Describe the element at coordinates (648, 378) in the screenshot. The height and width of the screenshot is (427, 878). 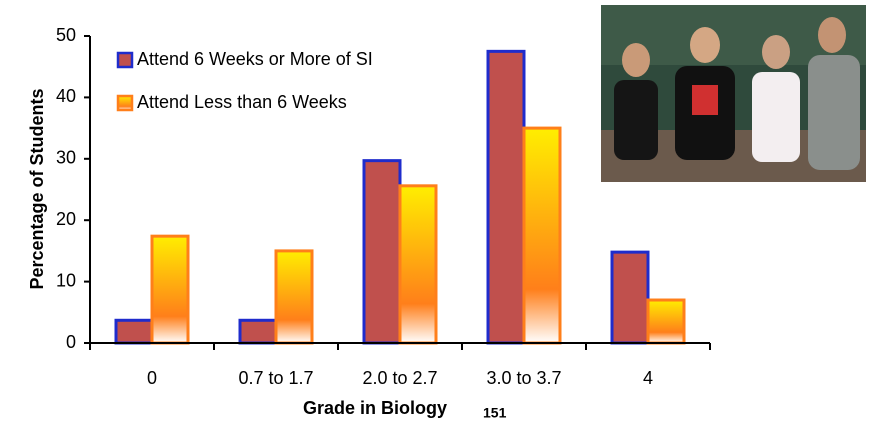
I see `x-tick-label: 4` at that location.